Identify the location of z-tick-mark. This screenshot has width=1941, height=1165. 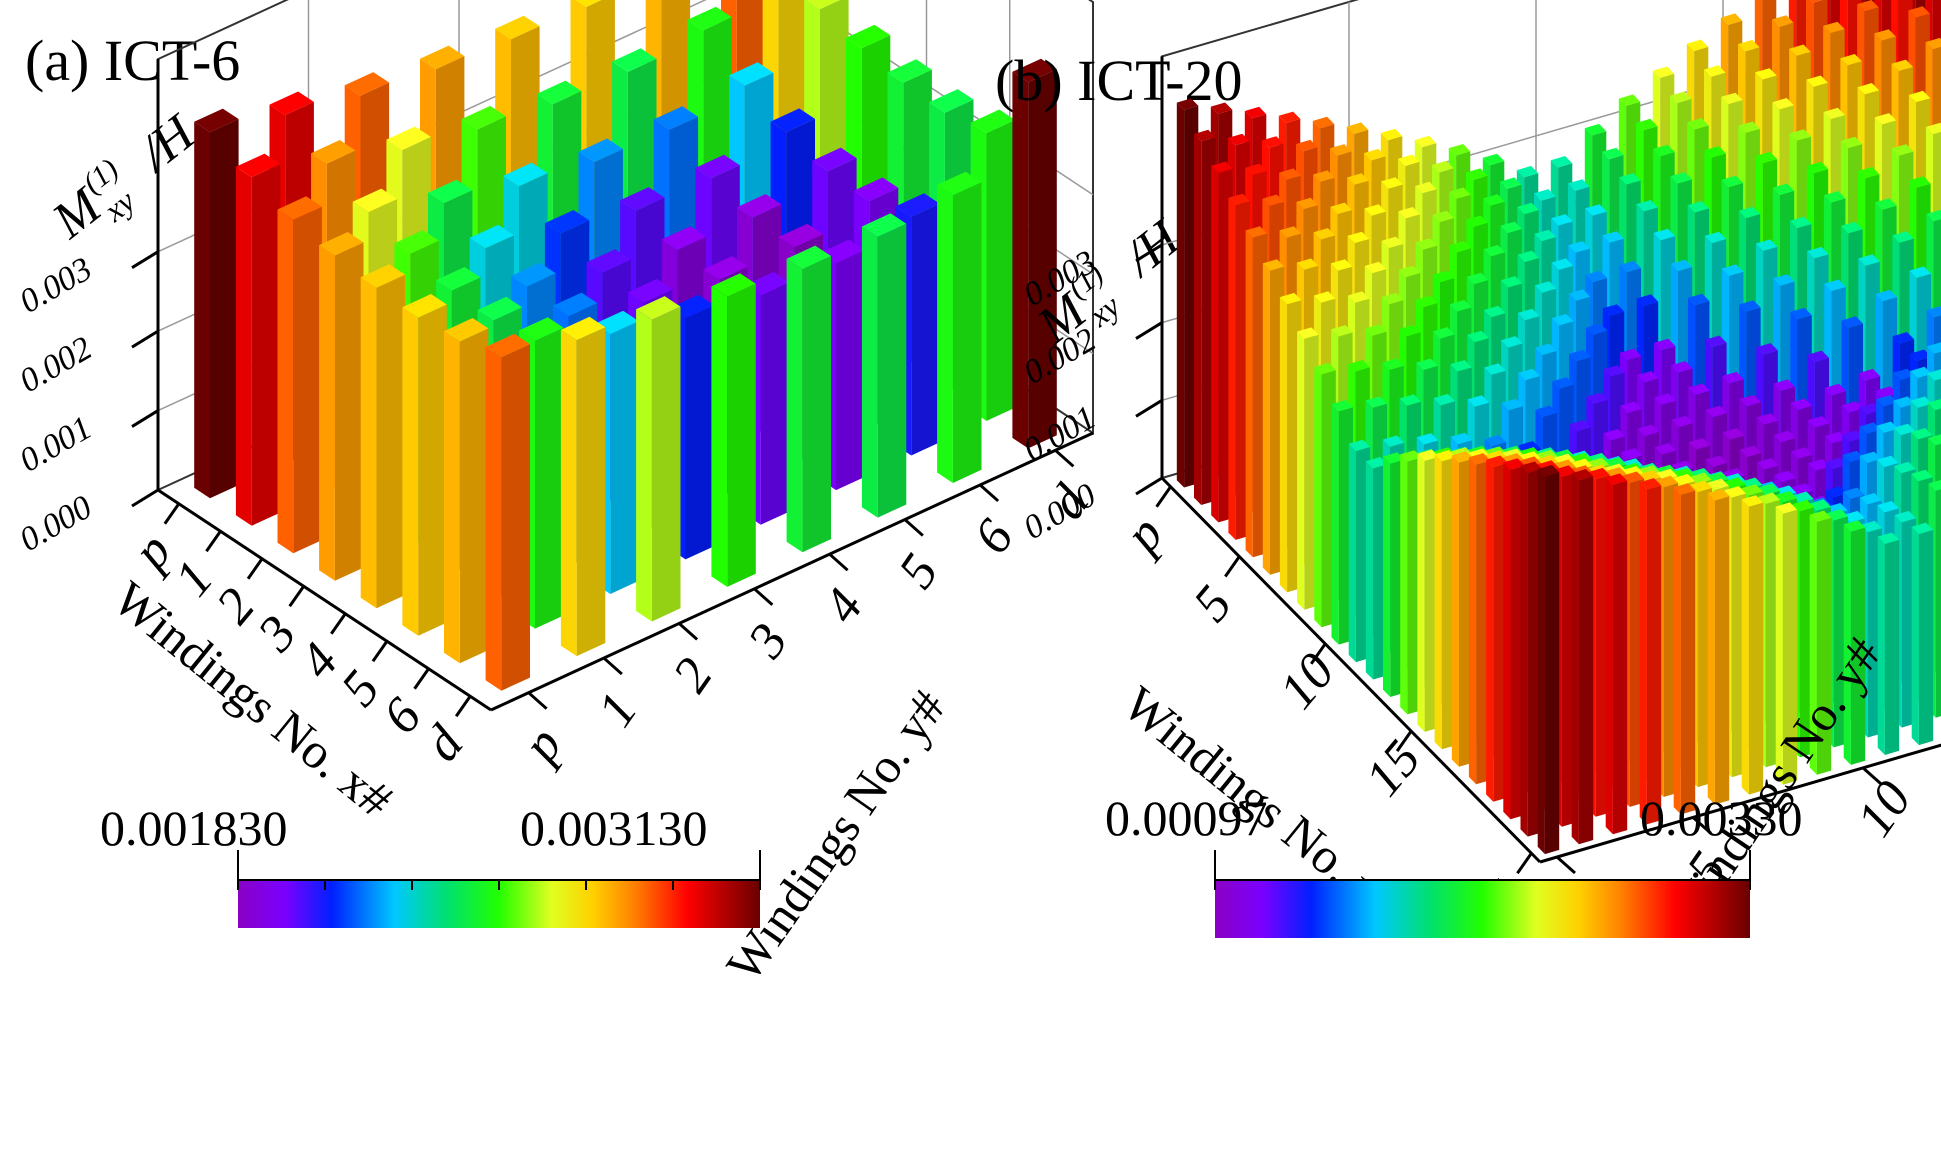
(1149, 253).